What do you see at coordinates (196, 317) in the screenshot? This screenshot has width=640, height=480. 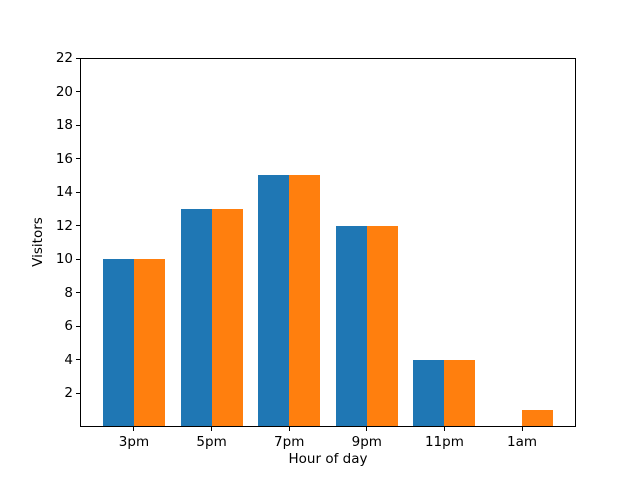 I see `bar-5pm-series-1-blue` at bounding box center [196, 317].